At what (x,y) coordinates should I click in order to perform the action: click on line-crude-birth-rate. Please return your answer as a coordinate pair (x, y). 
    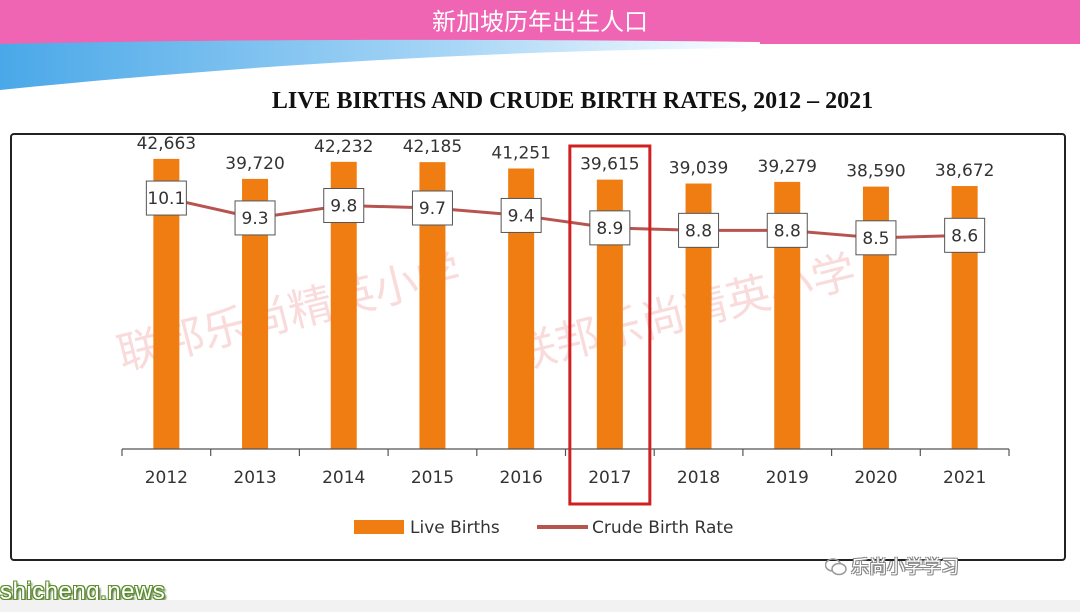
    Looking at the image, I should click on (565, 218).